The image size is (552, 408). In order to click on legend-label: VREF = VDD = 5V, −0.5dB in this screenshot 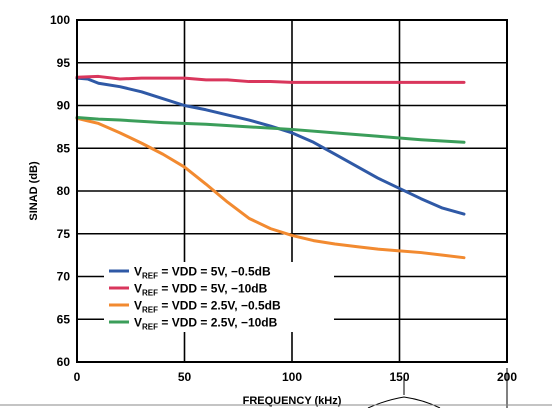, I will do `click(202, 273)`.